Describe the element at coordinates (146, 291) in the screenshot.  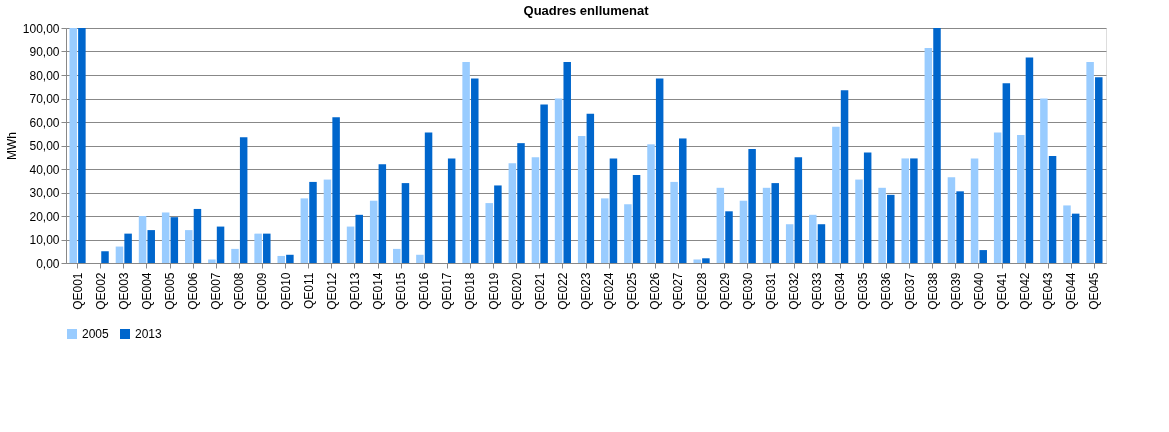
I see `x-tick-label: QE004` at that location.